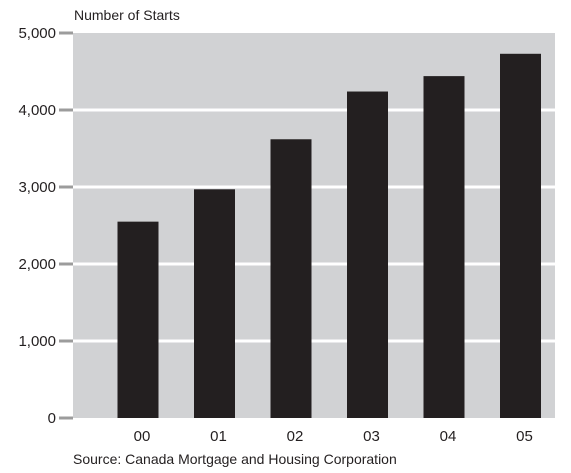 This screenshot has width=571, height=473. I want to click on y-tick-label: 1,000, so click(37, 341).